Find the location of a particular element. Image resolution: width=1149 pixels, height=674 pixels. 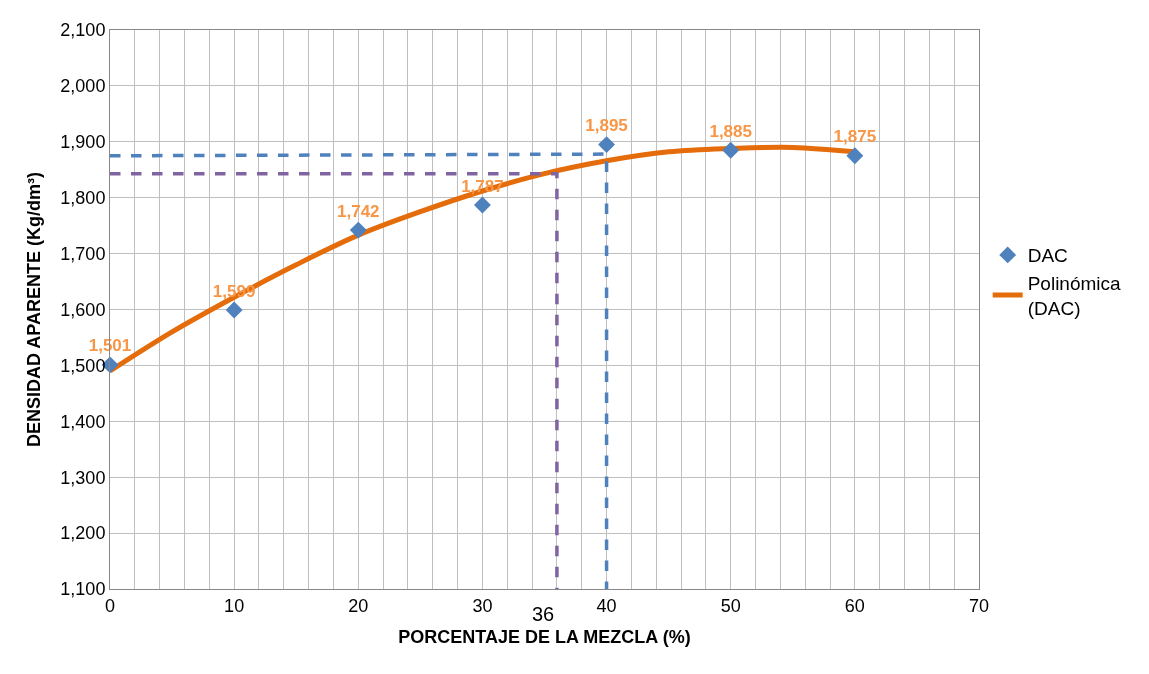

y-tick-label: 1,100 is located at coordinates (83, 589).